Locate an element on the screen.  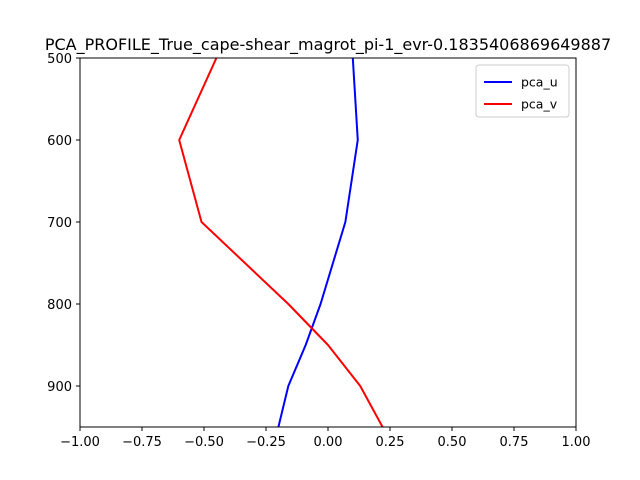
x-tick-label: −1.00 is located at coordinates (80, 442).